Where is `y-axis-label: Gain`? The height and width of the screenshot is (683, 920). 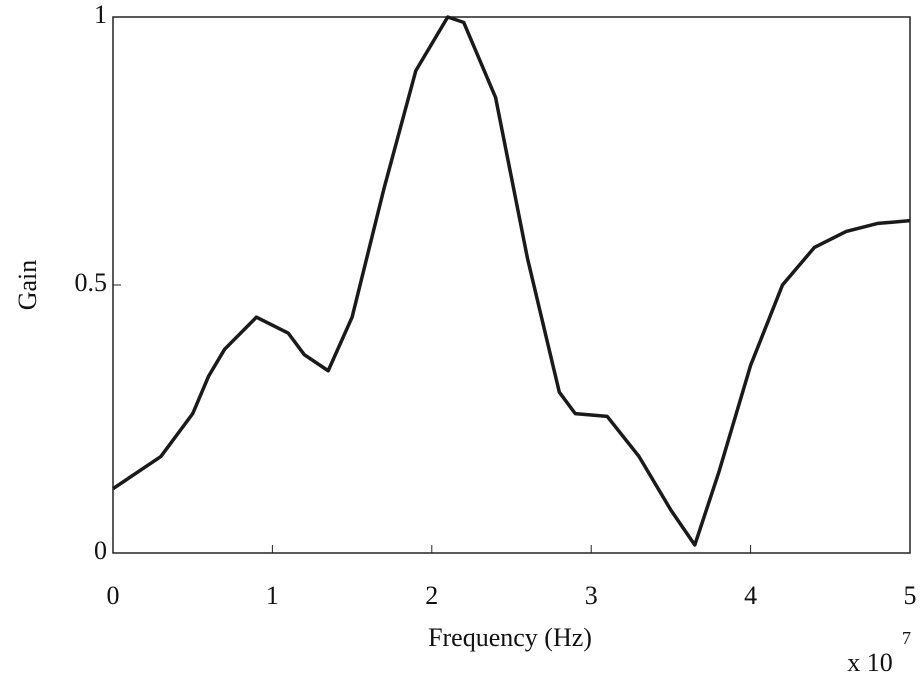
y-axis-label: Gain is located at coordinates (27, 285).